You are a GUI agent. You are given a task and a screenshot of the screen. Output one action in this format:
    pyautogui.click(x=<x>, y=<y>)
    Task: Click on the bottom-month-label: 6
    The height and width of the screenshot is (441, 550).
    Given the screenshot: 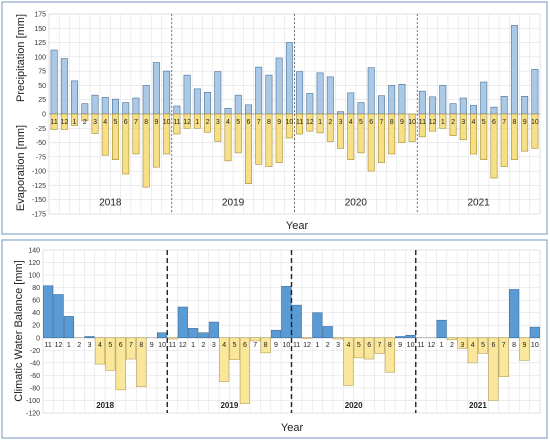 What is the action you would take?
    pyautogui.click(x=121, y=345)
    